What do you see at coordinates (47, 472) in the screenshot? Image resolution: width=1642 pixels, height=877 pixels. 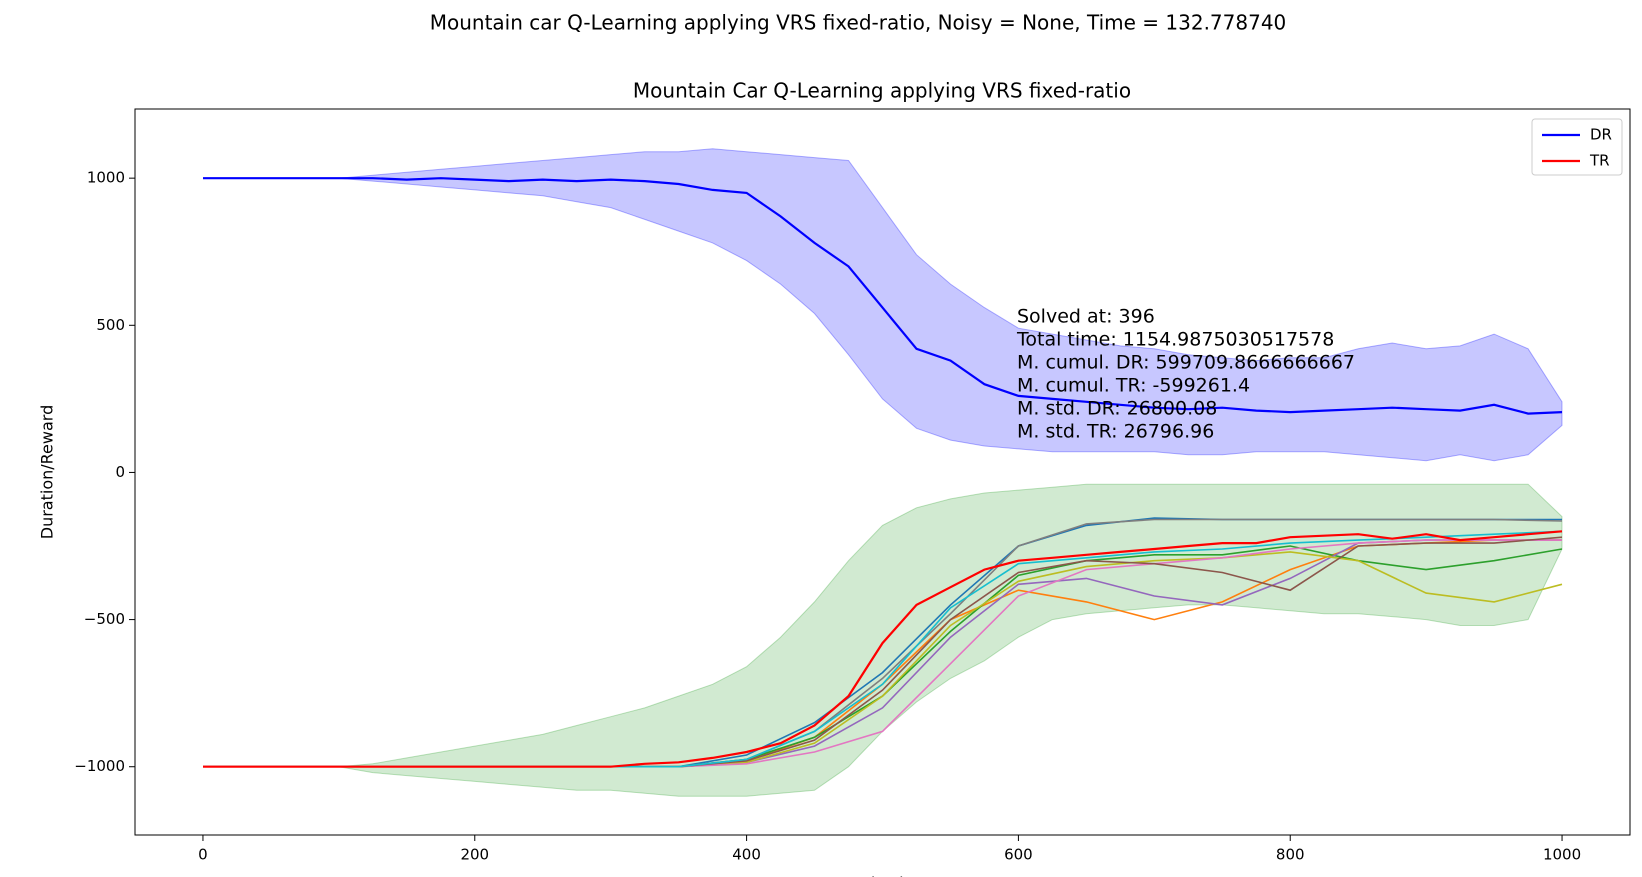 I see `y-axis-label: Duration/Reward` at bounding box center [47, 472].